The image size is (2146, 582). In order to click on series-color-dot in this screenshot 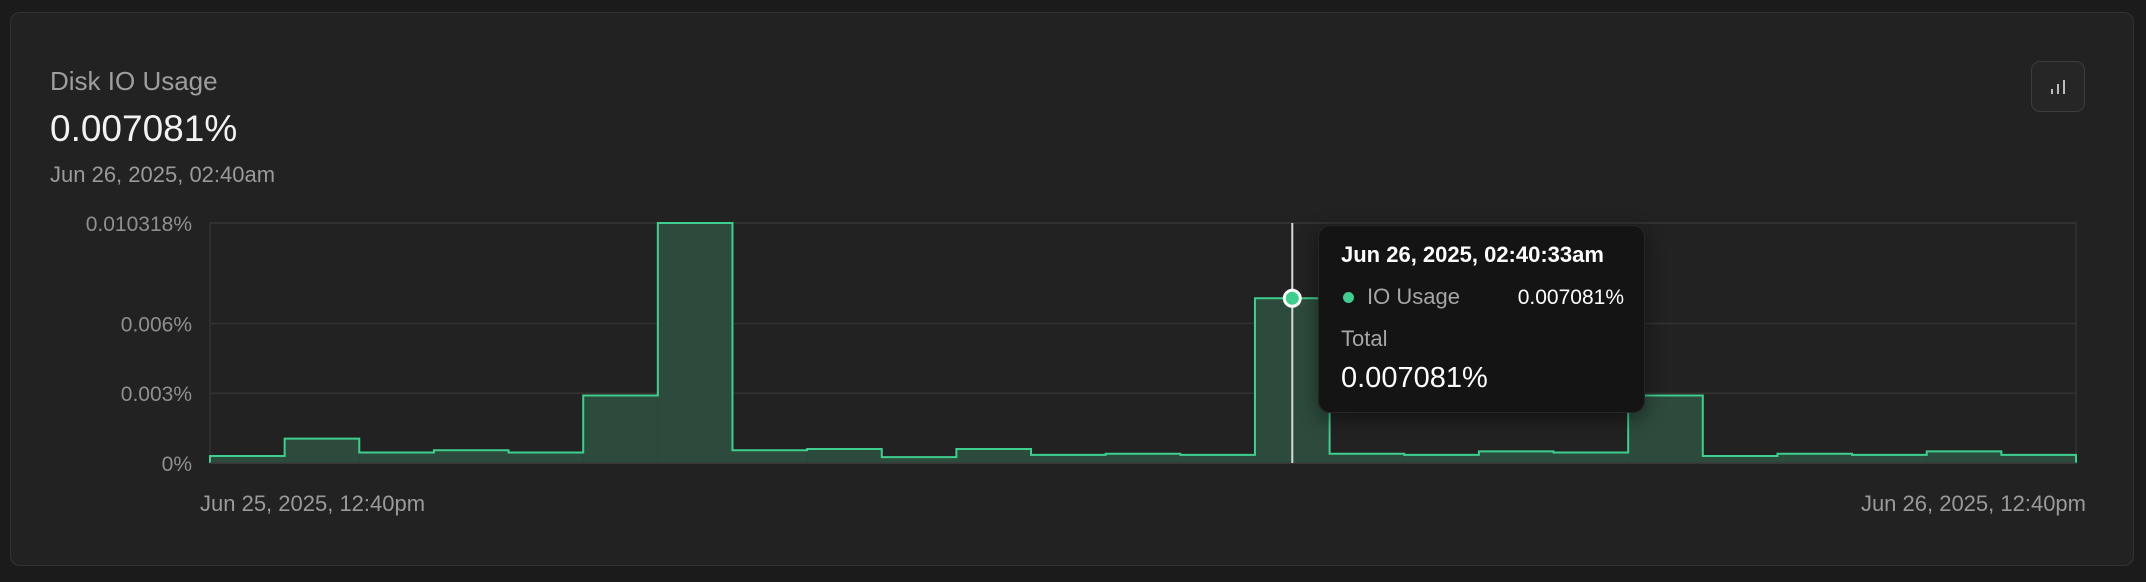, I will do `click(1348, 297)`.